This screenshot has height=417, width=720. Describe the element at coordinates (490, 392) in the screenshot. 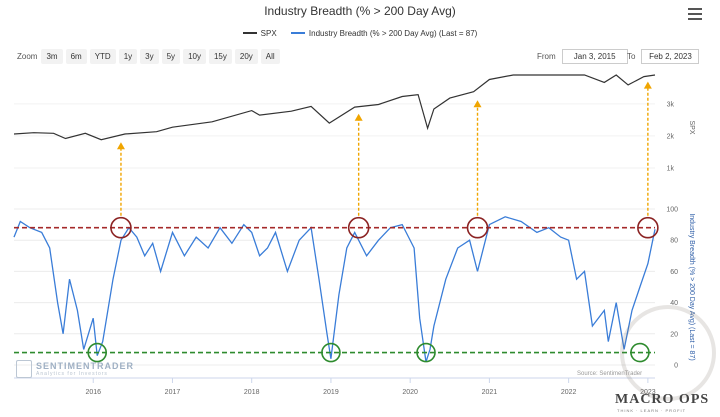

I see `x-tick-label: 2021` at that location.